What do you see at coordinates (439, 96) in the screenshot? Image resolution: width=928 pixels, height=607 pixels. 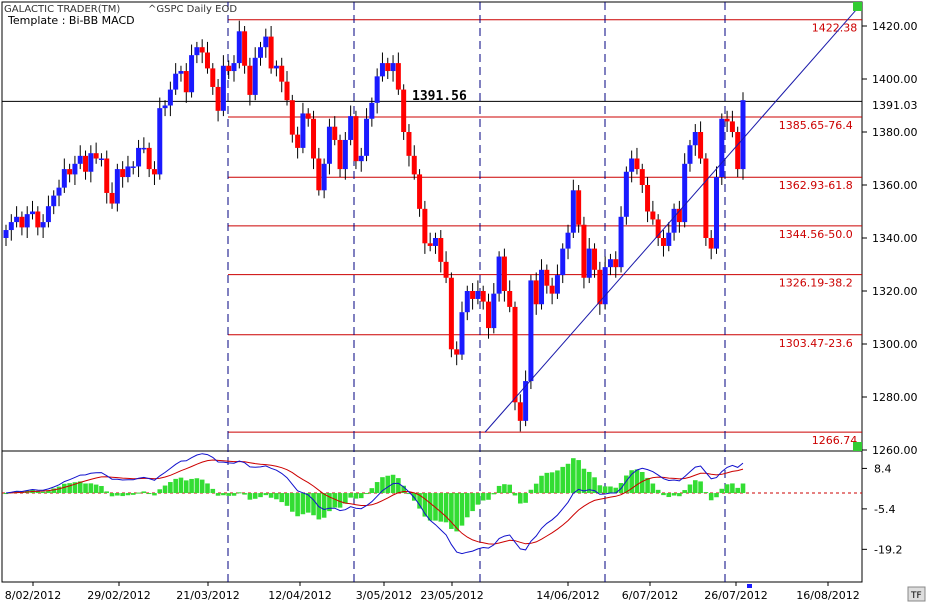 I see `reference-line-label: 1391.56` at bounding box center [439, 96].